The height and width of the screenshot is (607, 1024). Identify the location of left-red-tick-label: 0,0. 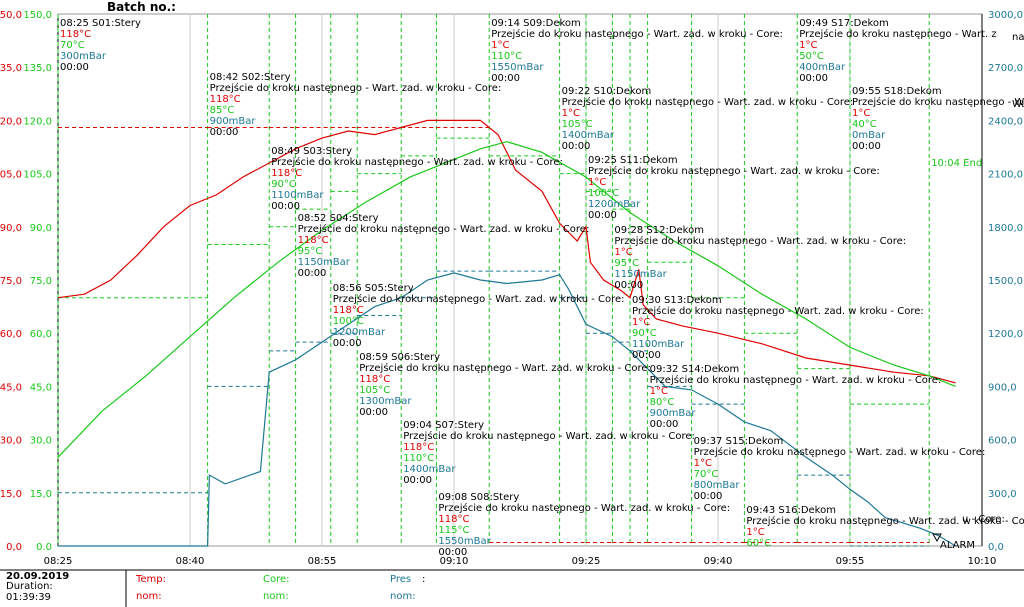
(14, 547).